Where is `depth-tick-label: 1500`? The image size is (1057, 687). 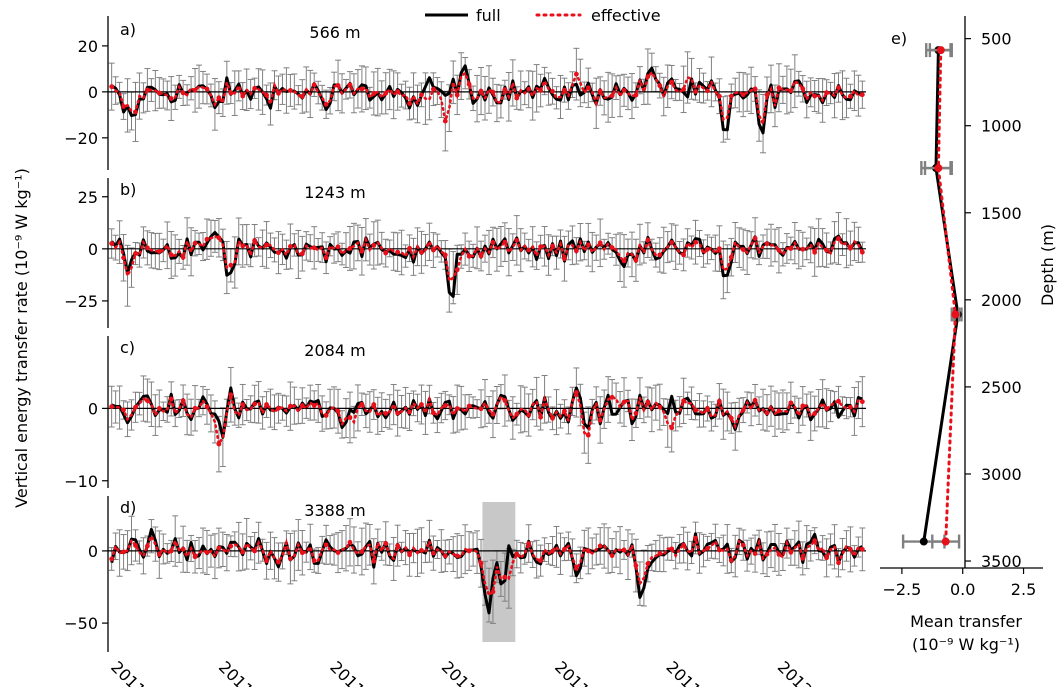
depth-tick-label: 1500 is located at coordinates (1001, 213).